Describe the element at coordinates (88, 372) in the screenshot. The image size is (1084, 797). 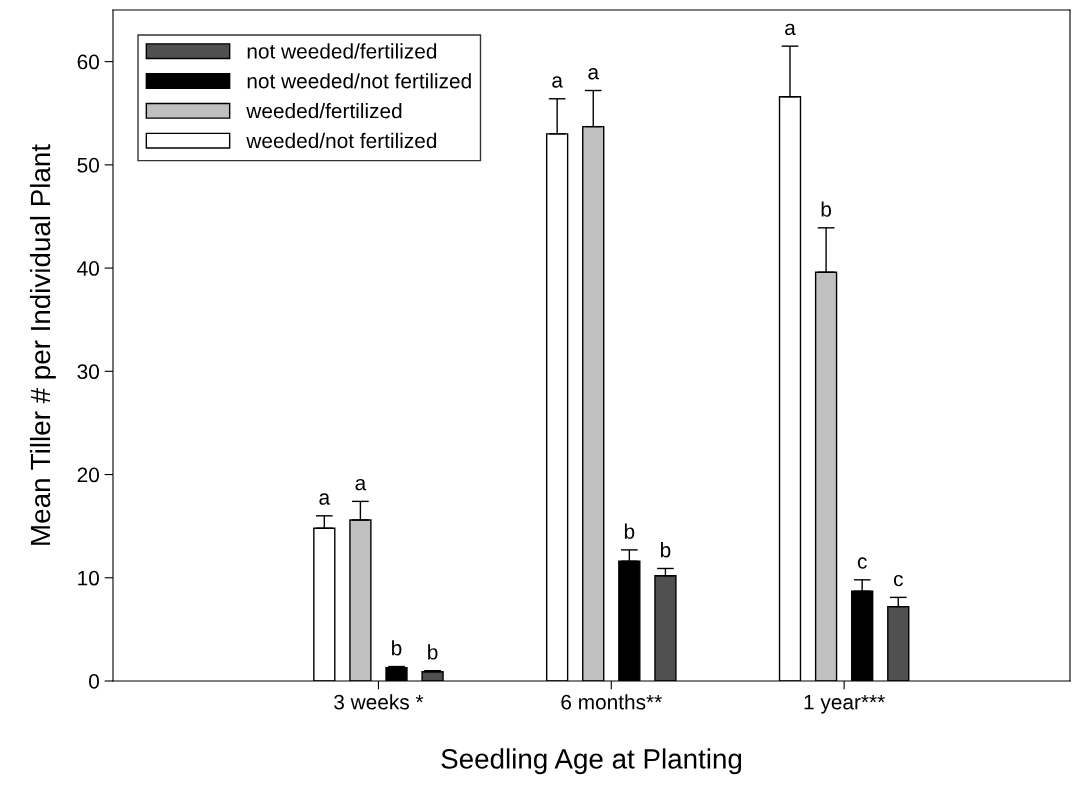
I see `y-tick-label: 30` at that location.